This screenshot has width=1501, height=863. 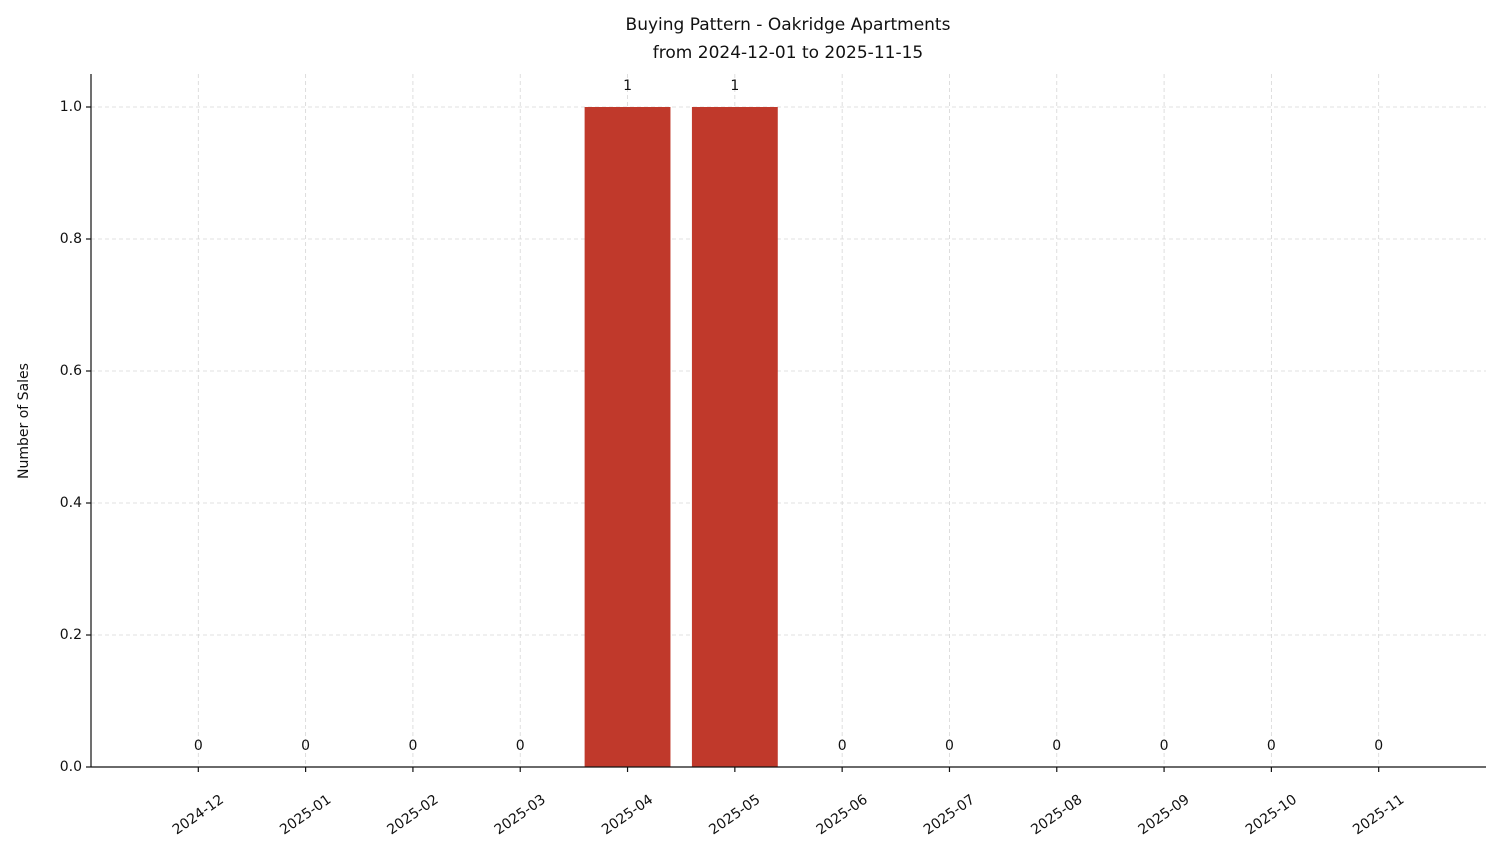 What do you see at coordinates (305, 815) in the screenshot?
I see `x-tick-label: 2025-01` at bounding box center [305, 815].